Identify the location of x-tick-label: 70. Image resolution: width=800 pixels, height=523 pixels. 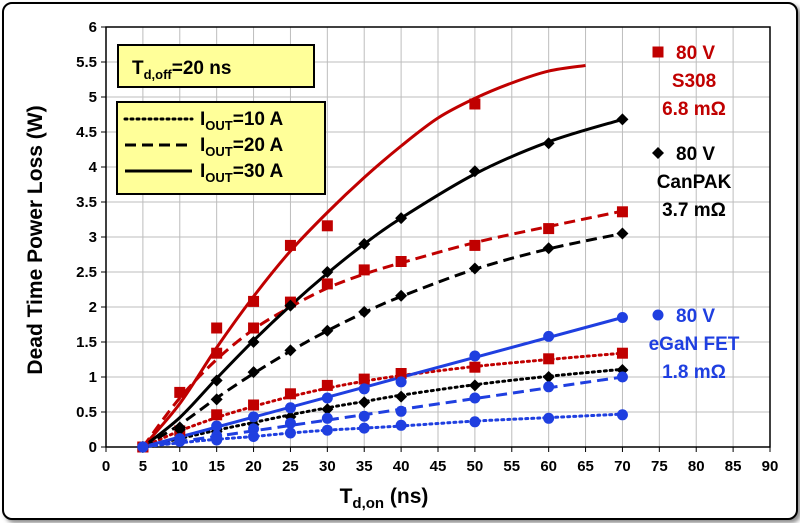
(622, 466).